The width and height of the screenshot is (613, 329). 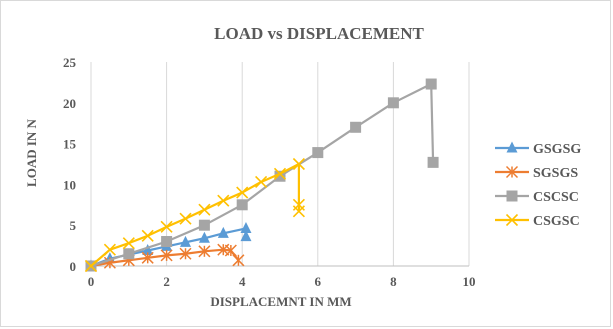 What do you see at coordinates (538, 185) in the screenshot?
I see `legend: GSGSG SGSGS CSCSC CSGSC` at bounding box center [538, 185].